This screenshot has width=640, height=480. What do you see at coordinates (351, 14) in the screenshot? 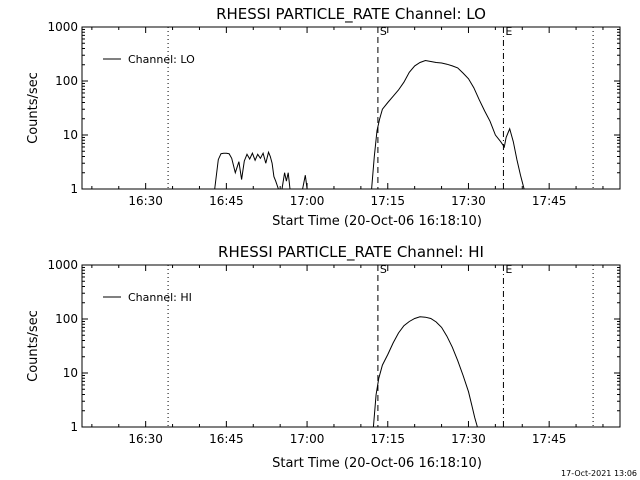
I see `chart-title: RHESSI PARTICLE_RATE Channel: LO` at bounding box center [351, 14].